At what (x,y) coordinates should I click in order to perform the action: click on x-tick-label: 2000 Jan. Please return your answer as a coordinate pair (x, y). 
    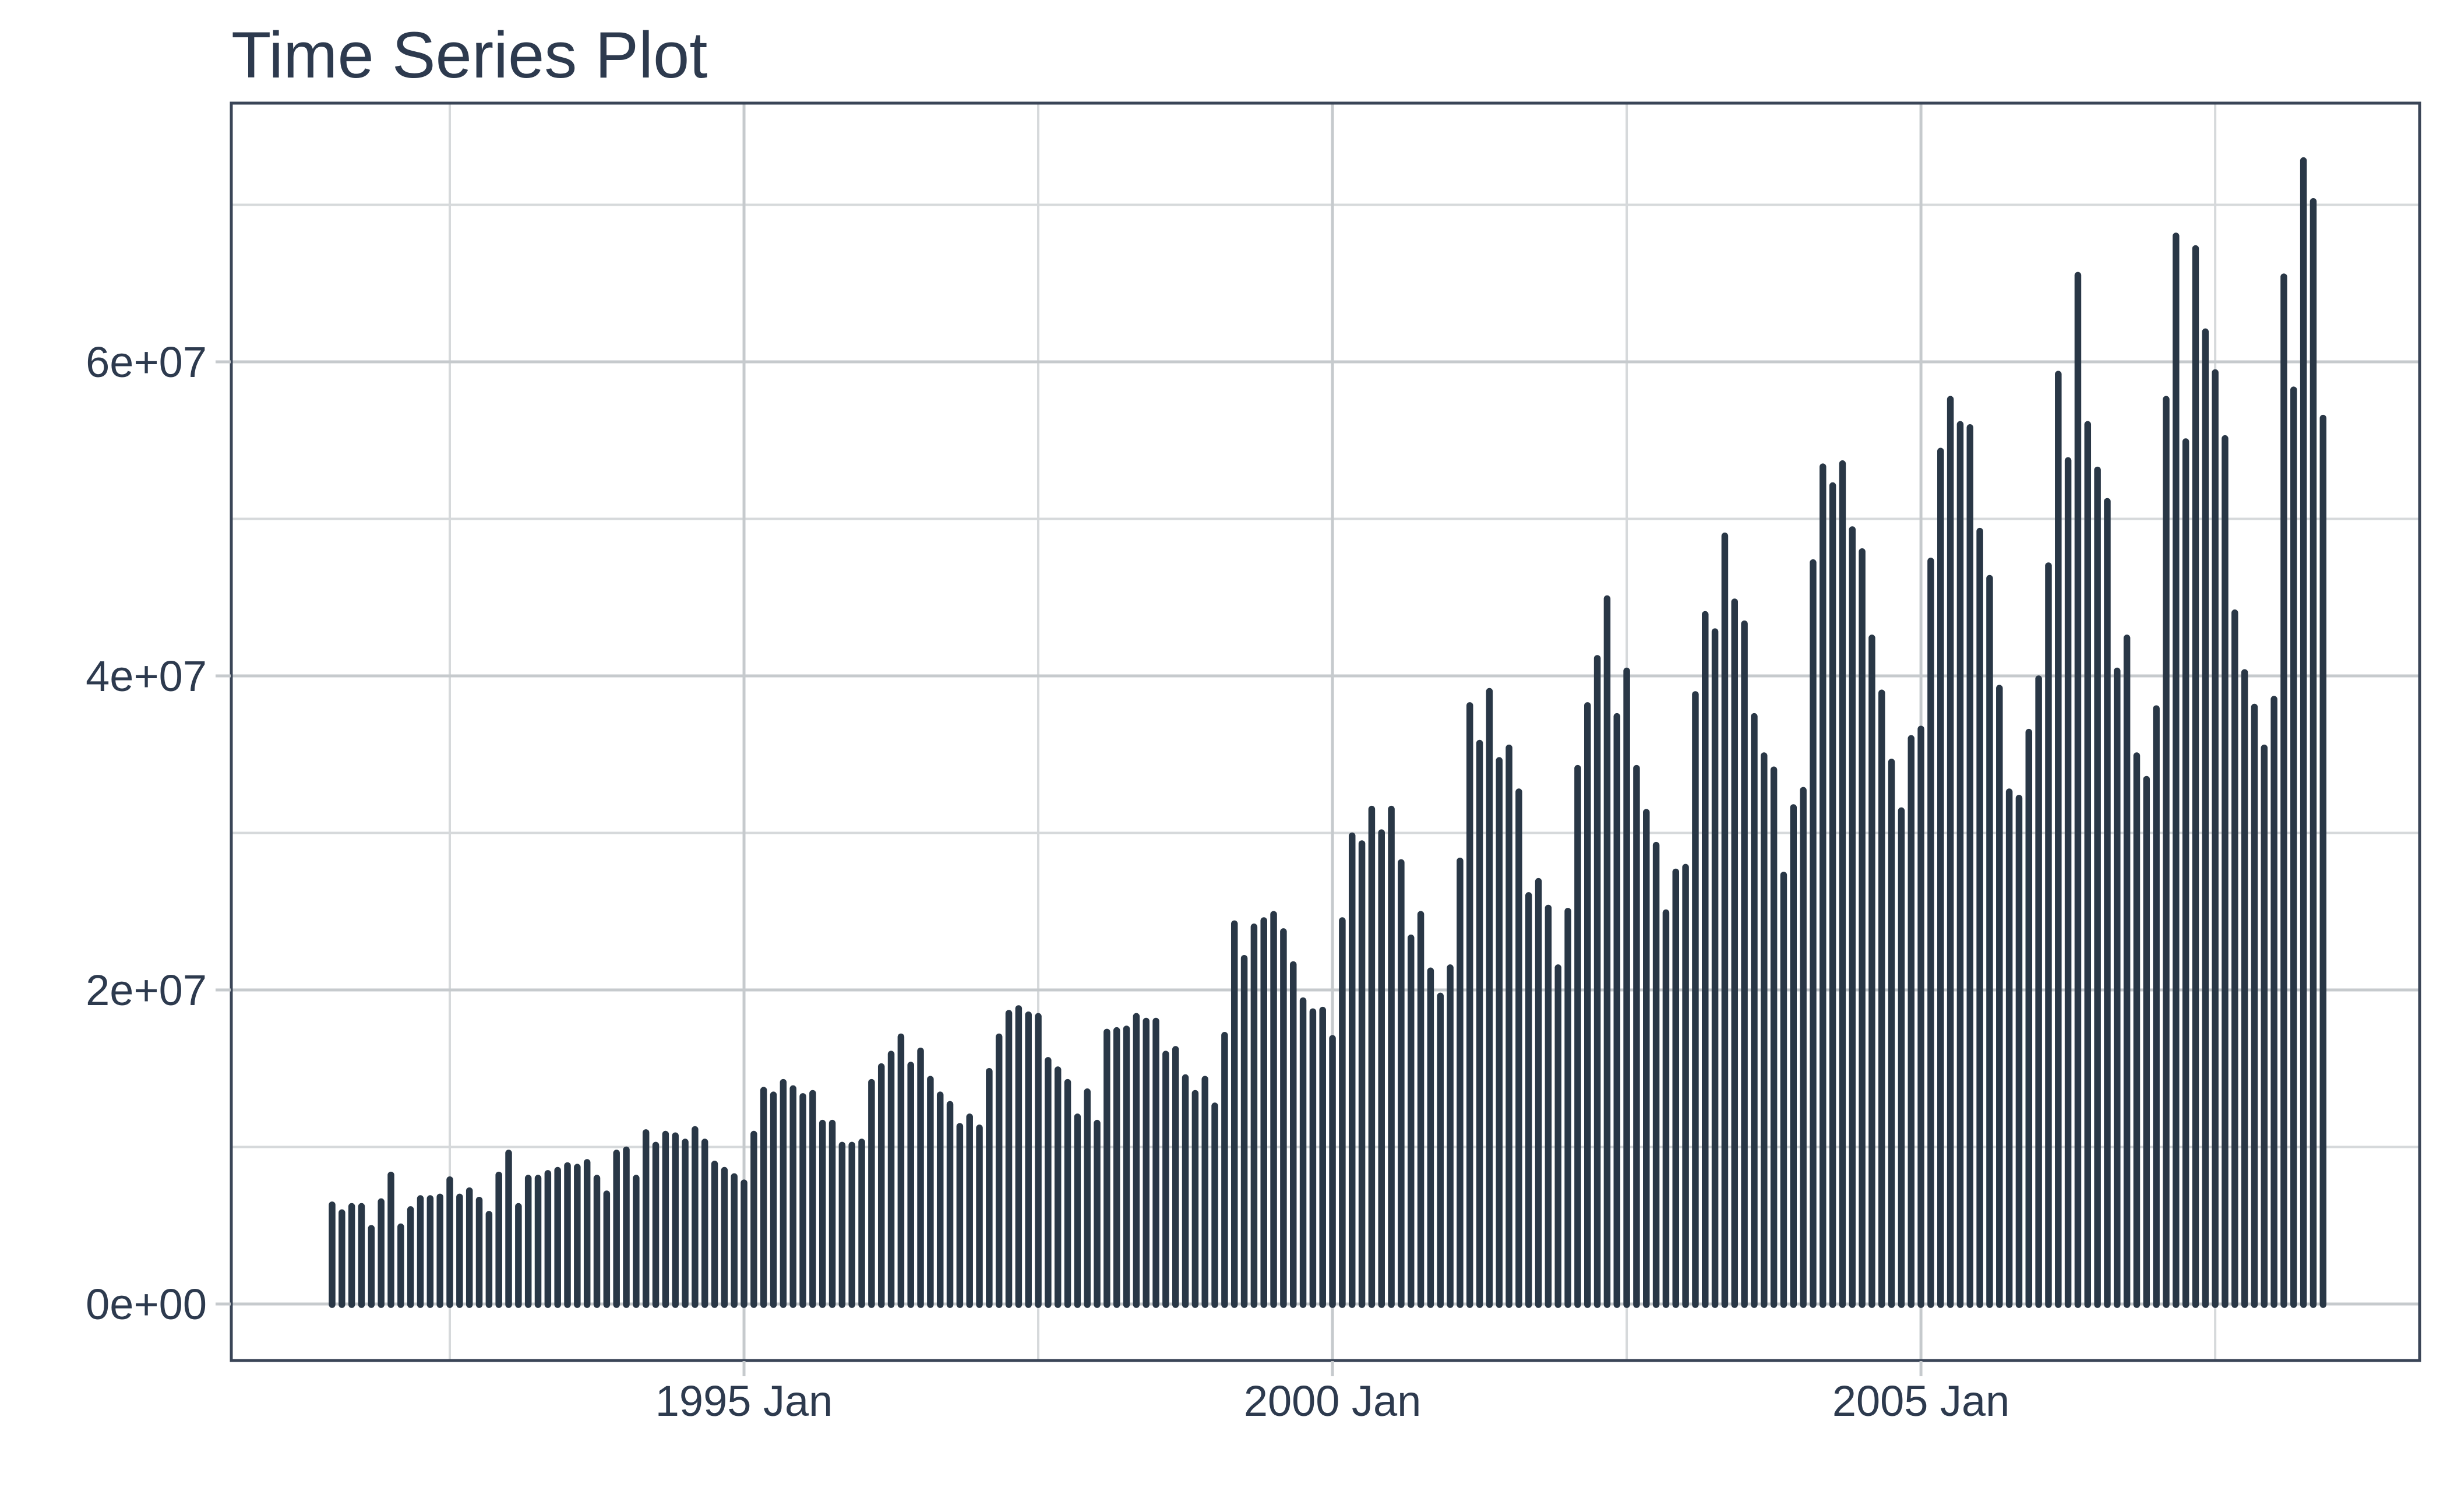
    Looking at the image, I should click on (1333, 1401).